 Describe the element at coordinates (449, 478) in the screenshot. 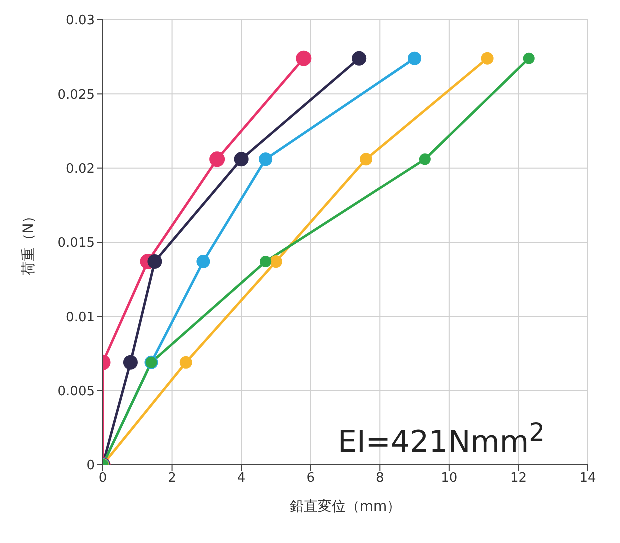

I see `x-tick-label: 10` at that location.